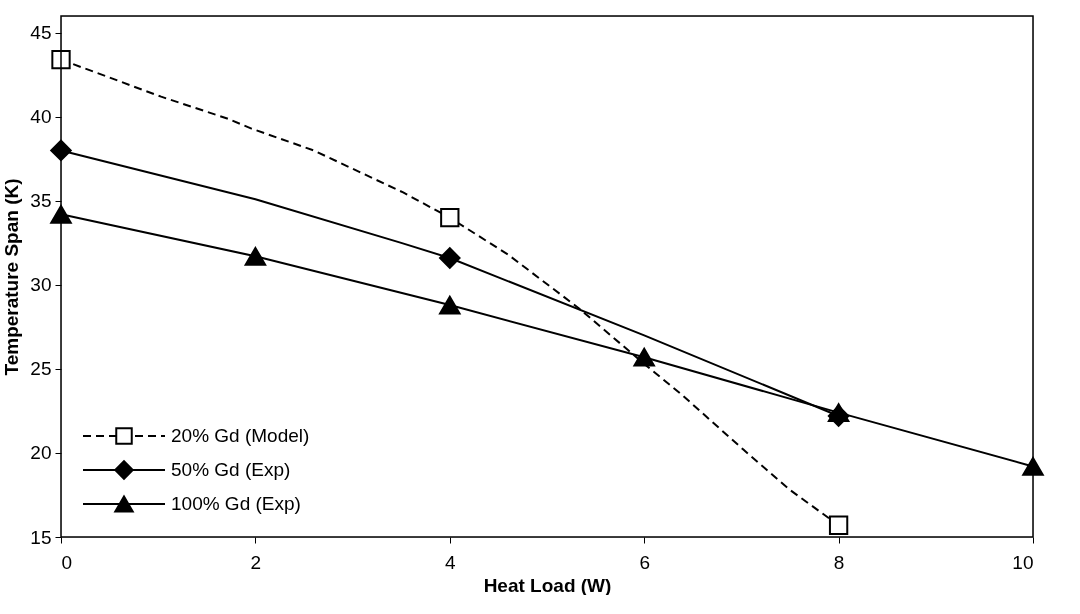 Image resolution: width=1080 pixels, height=614 pixels. What do you see at coordinates (547, 585) in the screenshot?
I see `x-axis-title: Heat Load (W)` at bounding box center [547, 585].